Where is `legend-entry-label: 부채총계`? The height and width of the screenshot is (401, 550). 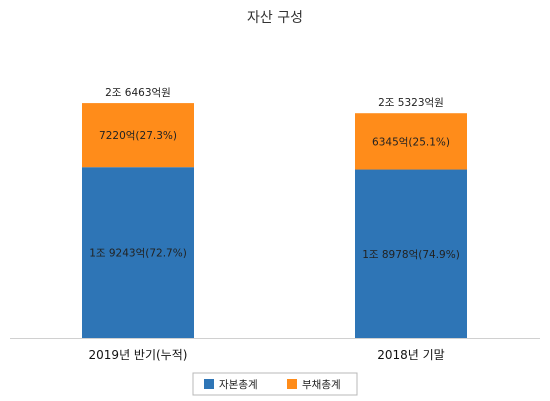
legend-entry-label: 부채총계 is located at coordinates (321, 385).